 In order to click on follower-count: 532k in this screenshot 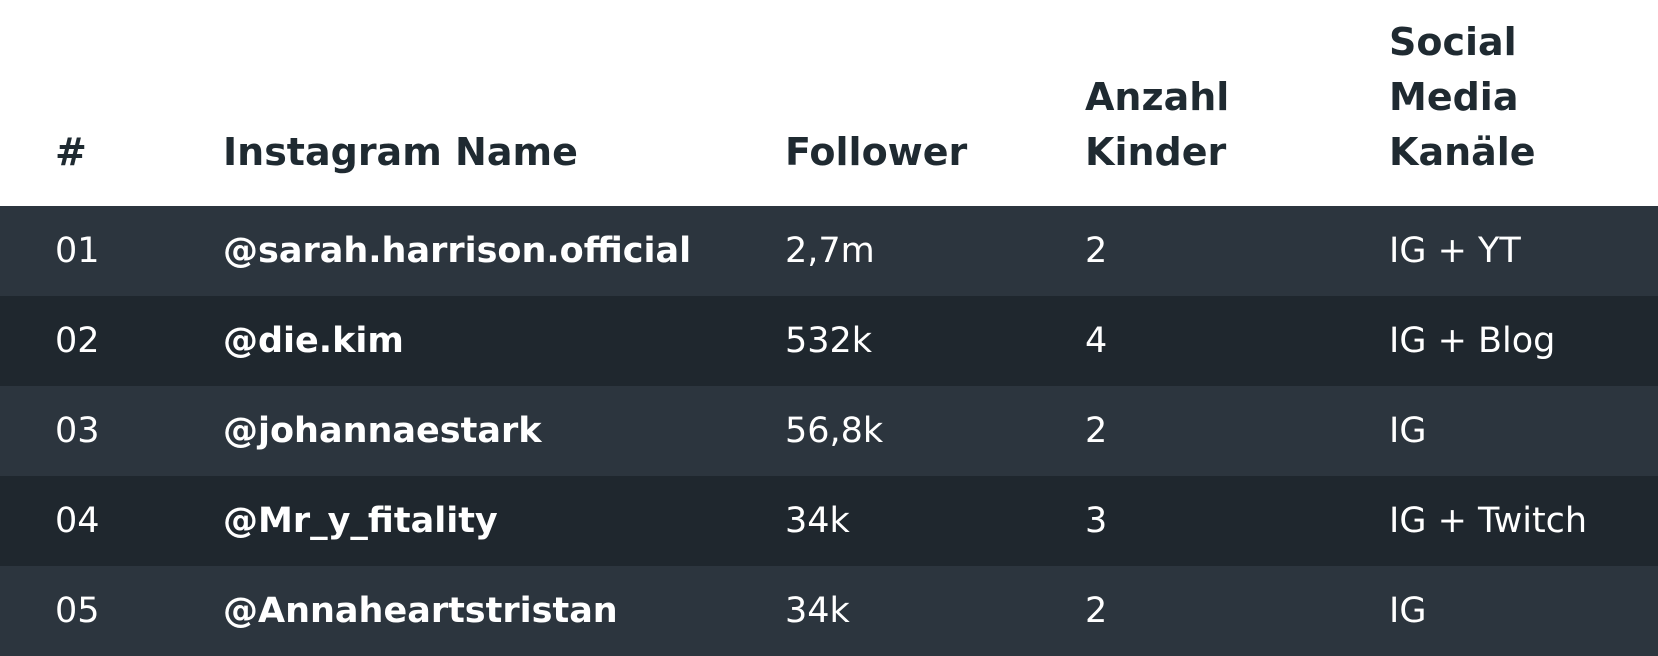, I will do `click(829, 341)`.